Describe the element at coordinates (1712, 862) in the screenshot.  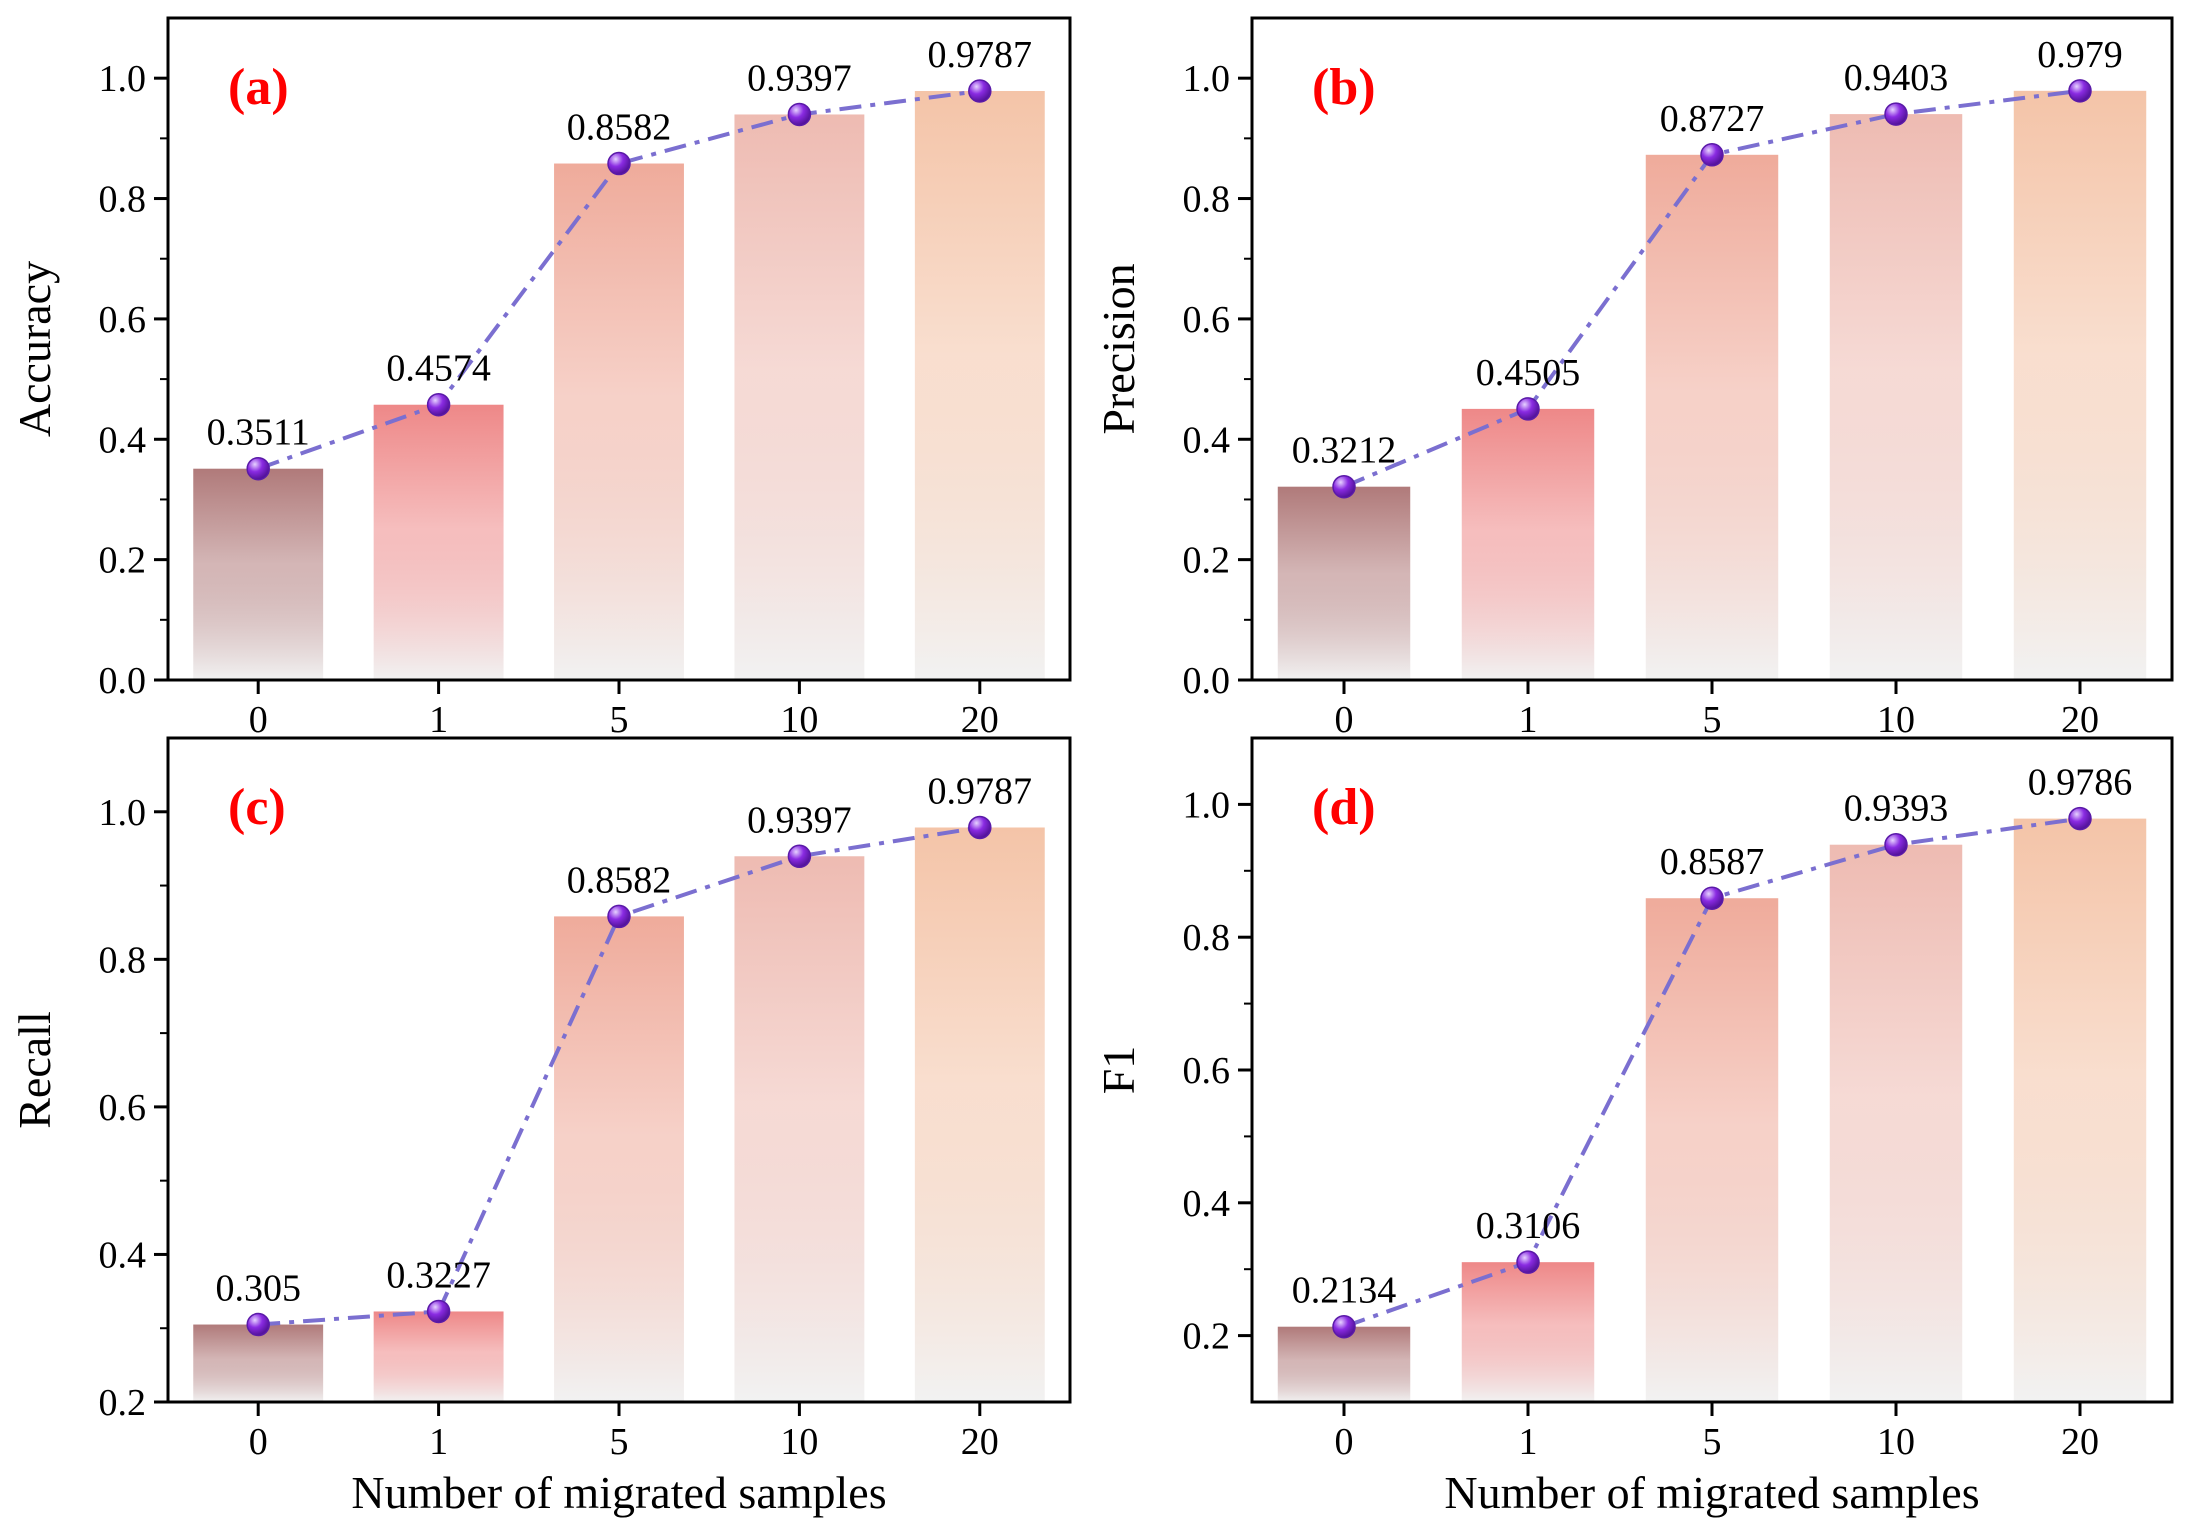
I see `data-label-5: 0.8587` at that location.